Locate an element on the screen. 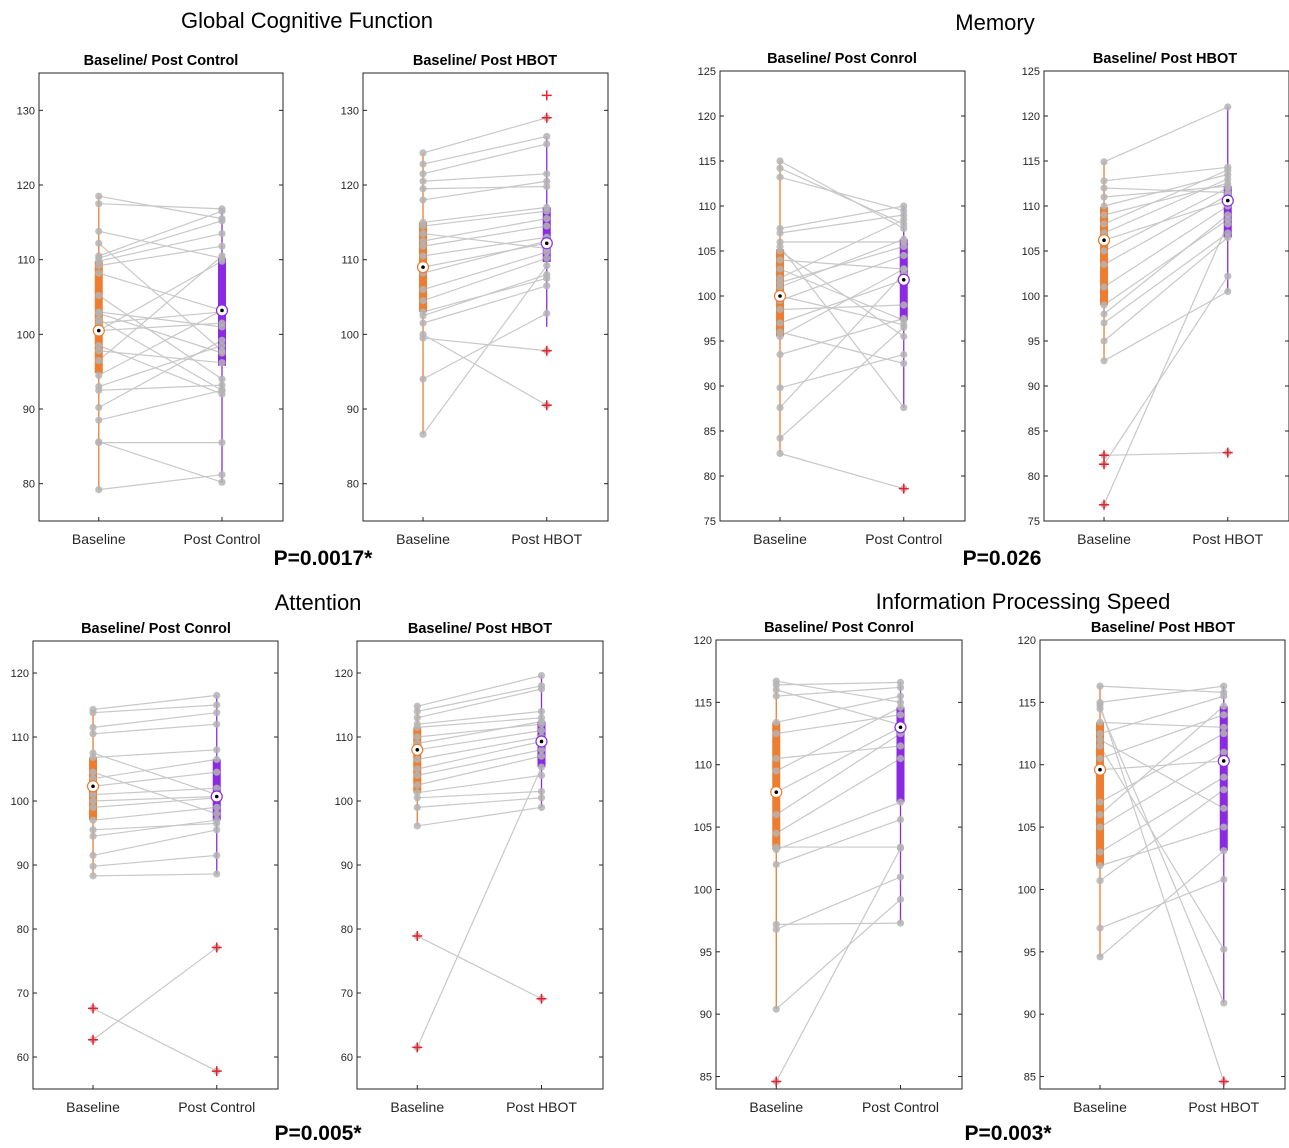  panel-baseline-post-hbot: 80 90 100 110 120 130 Baseline Post HBOT is located at coordinates (475, 309).